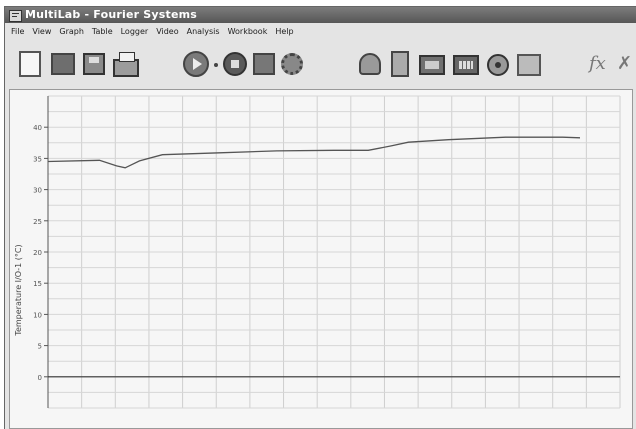 The image size is (636, 429). Describe the element at coordinates (15, 16) in the screenshot. I see `app-logo-icon` at that location.